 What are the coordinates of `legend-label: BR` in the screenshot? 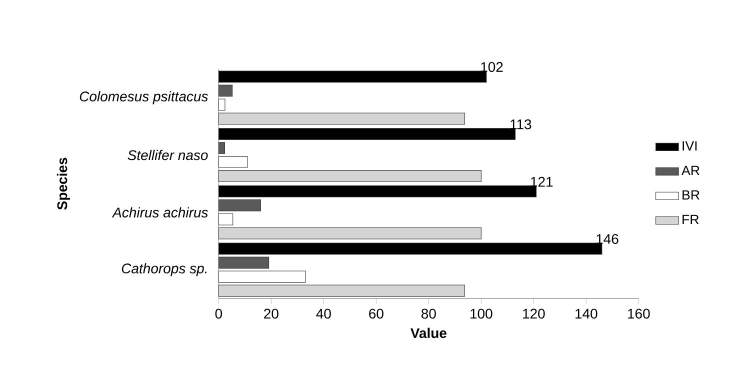 It's located at (691, 195).